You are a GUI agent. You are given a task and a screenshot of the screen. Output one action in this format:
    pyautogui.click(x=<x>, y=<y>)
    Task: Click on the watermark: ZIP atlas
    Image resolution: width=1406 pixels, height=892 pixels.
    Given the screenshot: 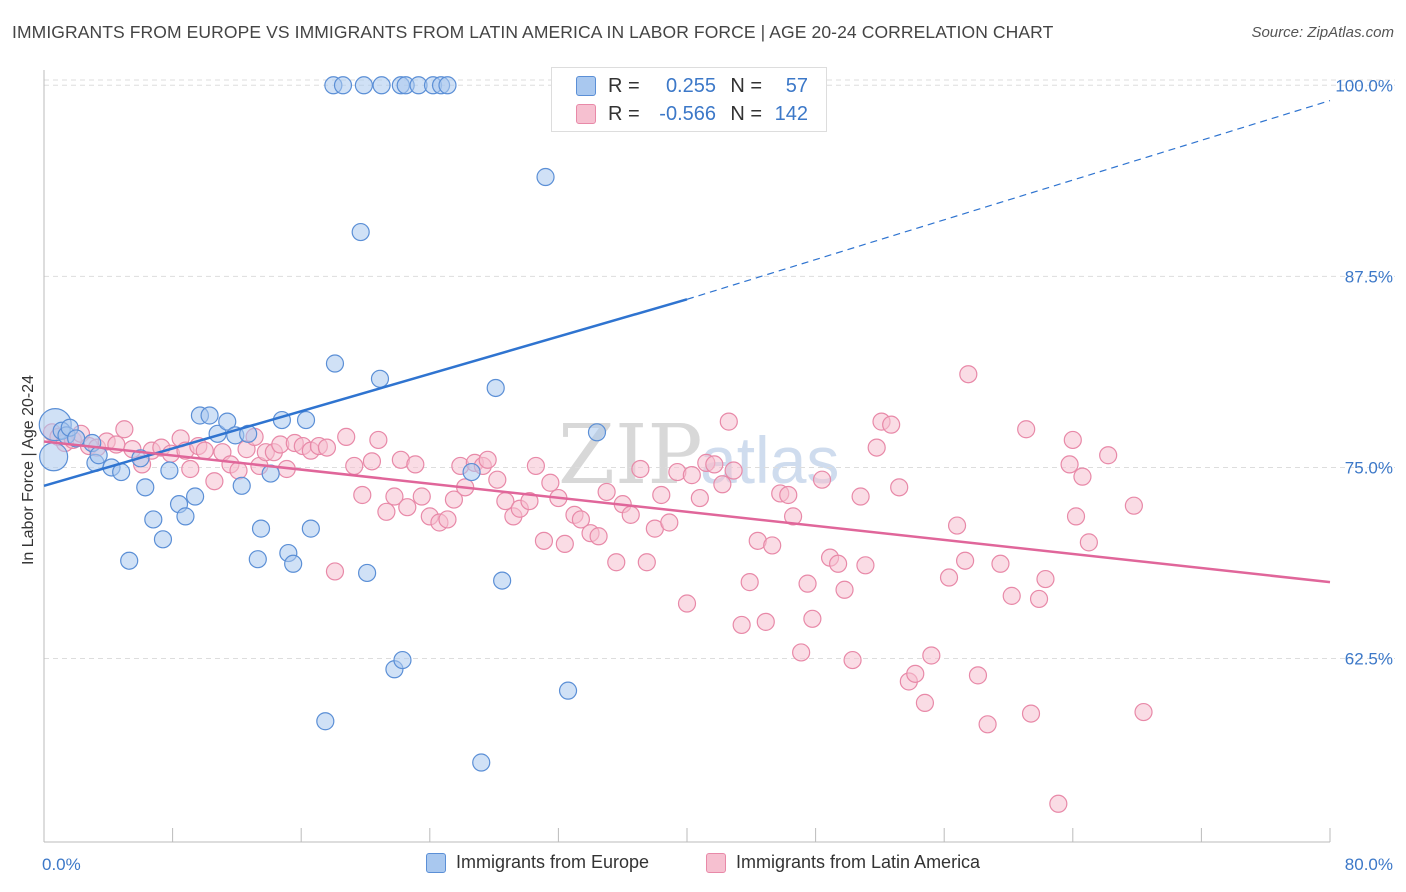 What is the action you would take?
    pyautogui.click(x=698, y=455)
    